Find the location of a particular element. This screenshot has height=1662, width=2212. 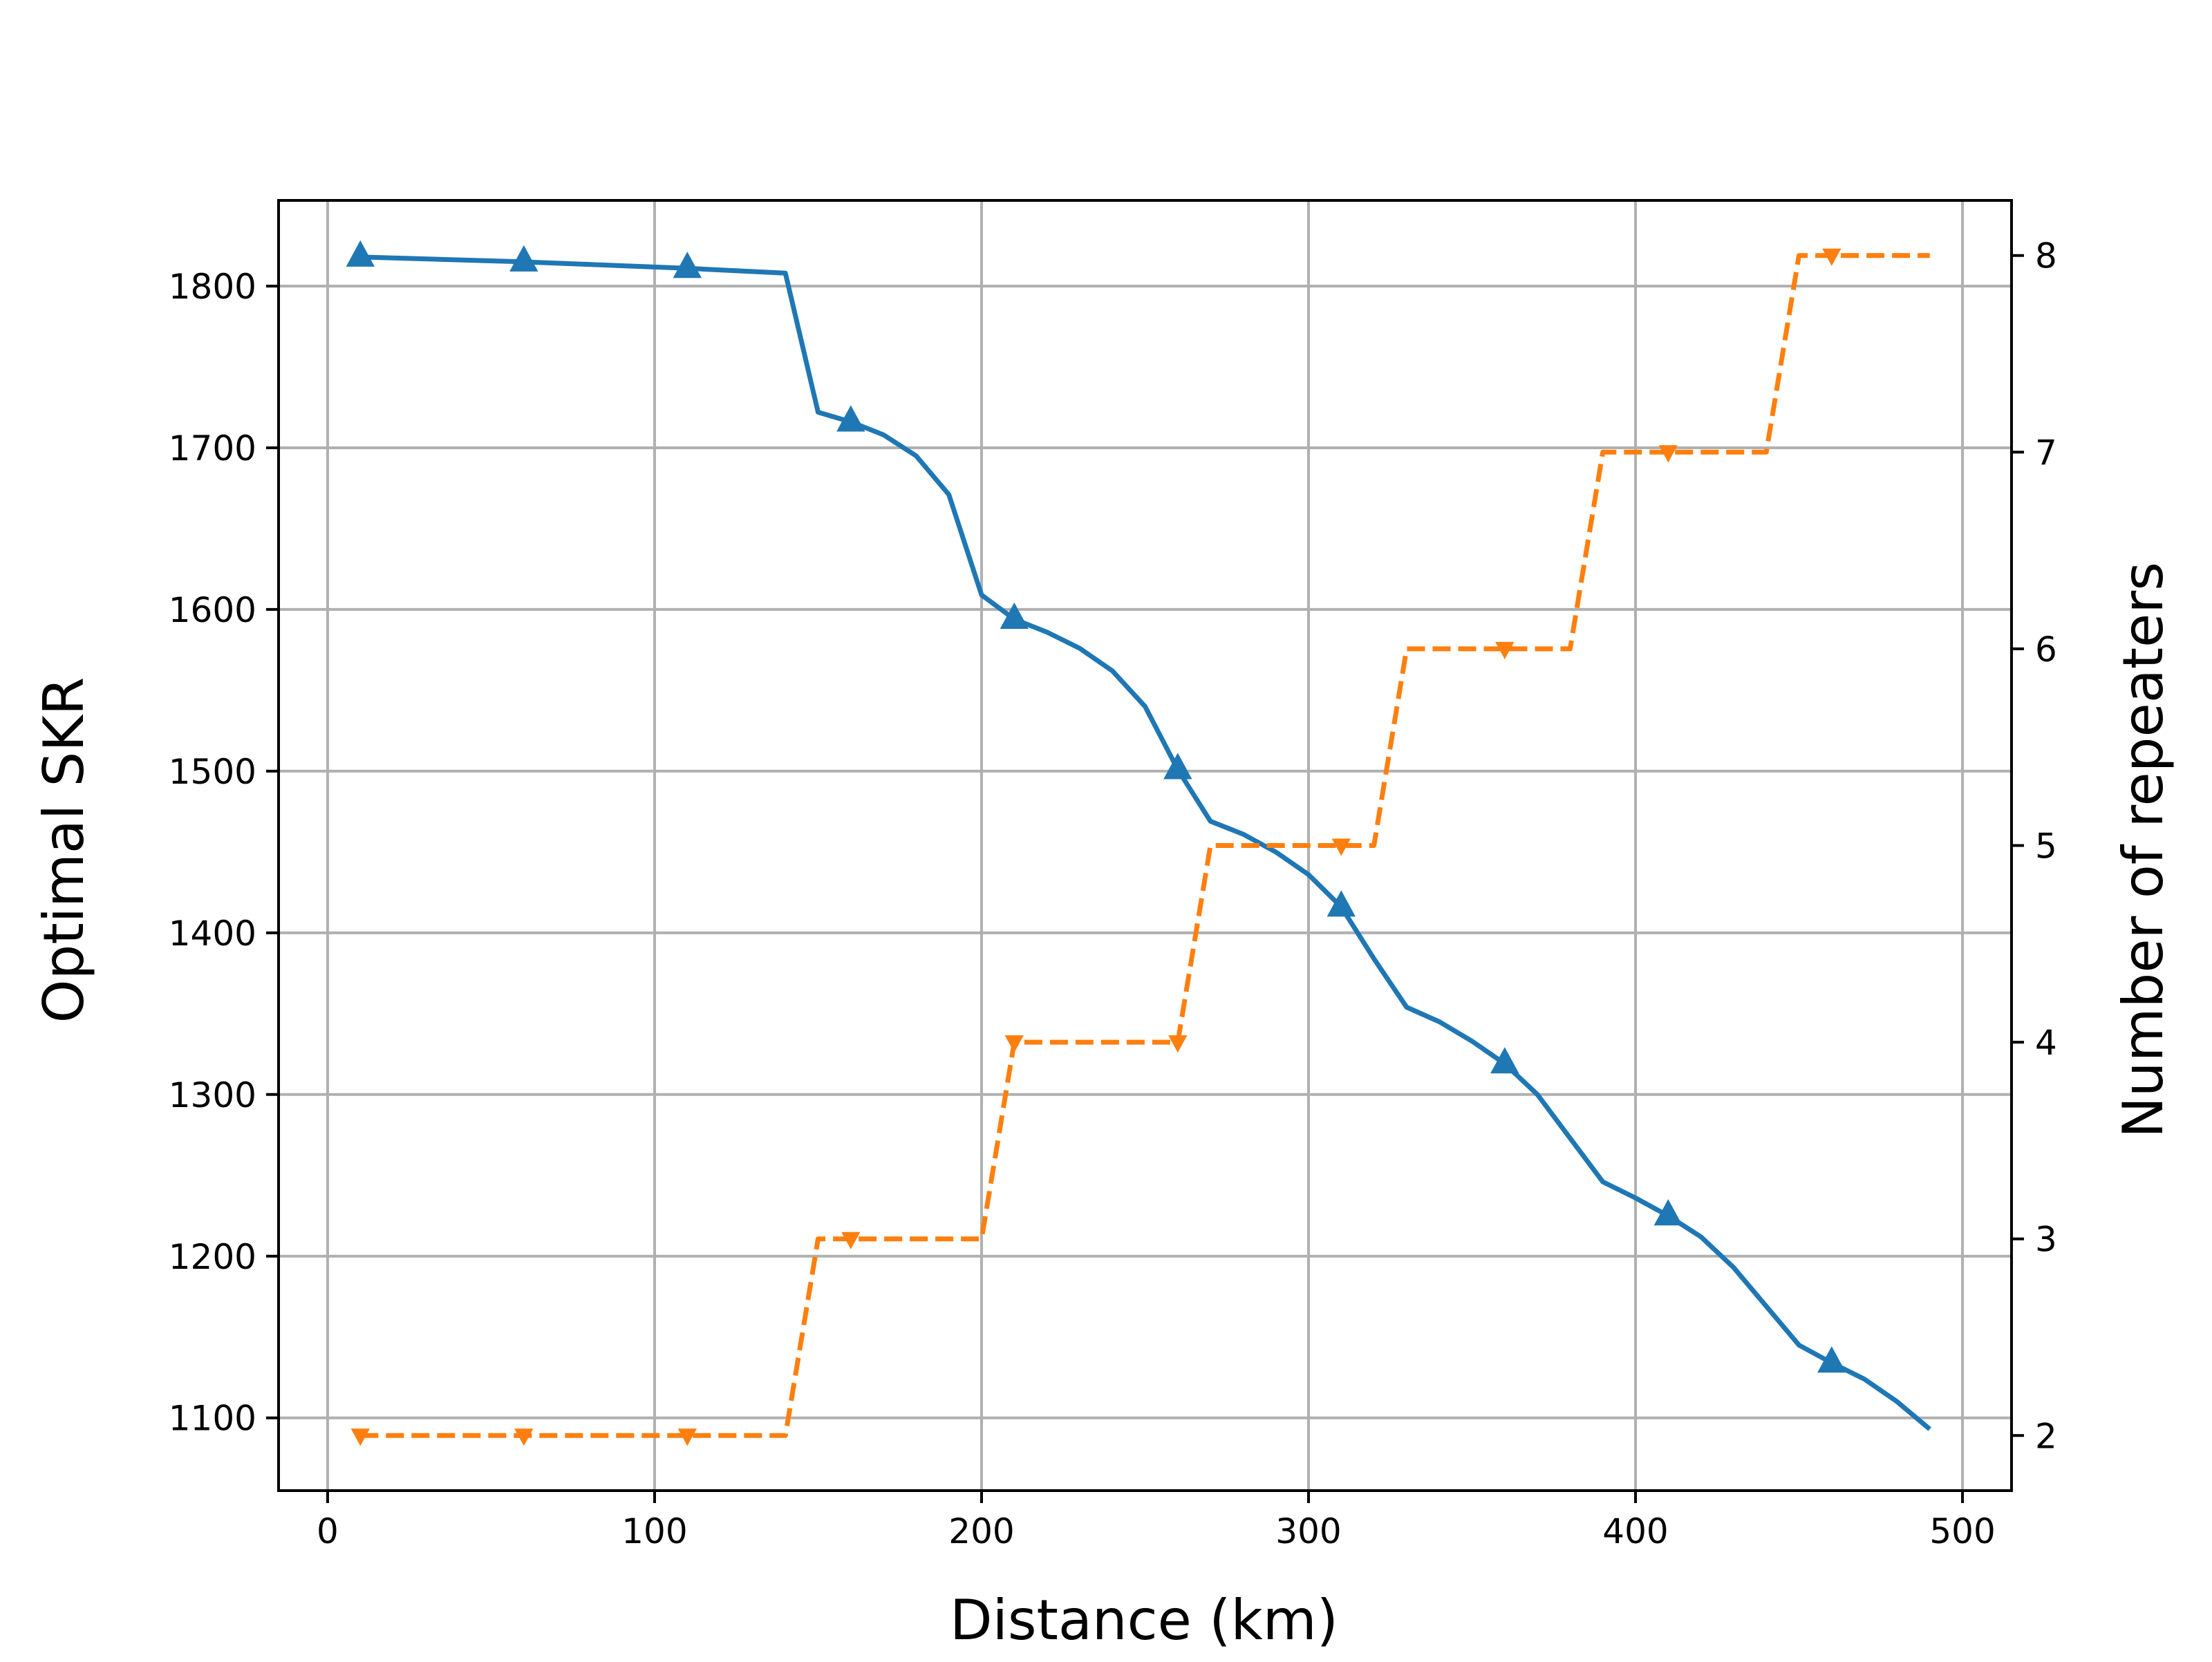

x-tick-label: 400 is located at coordinates (1635, 1531).